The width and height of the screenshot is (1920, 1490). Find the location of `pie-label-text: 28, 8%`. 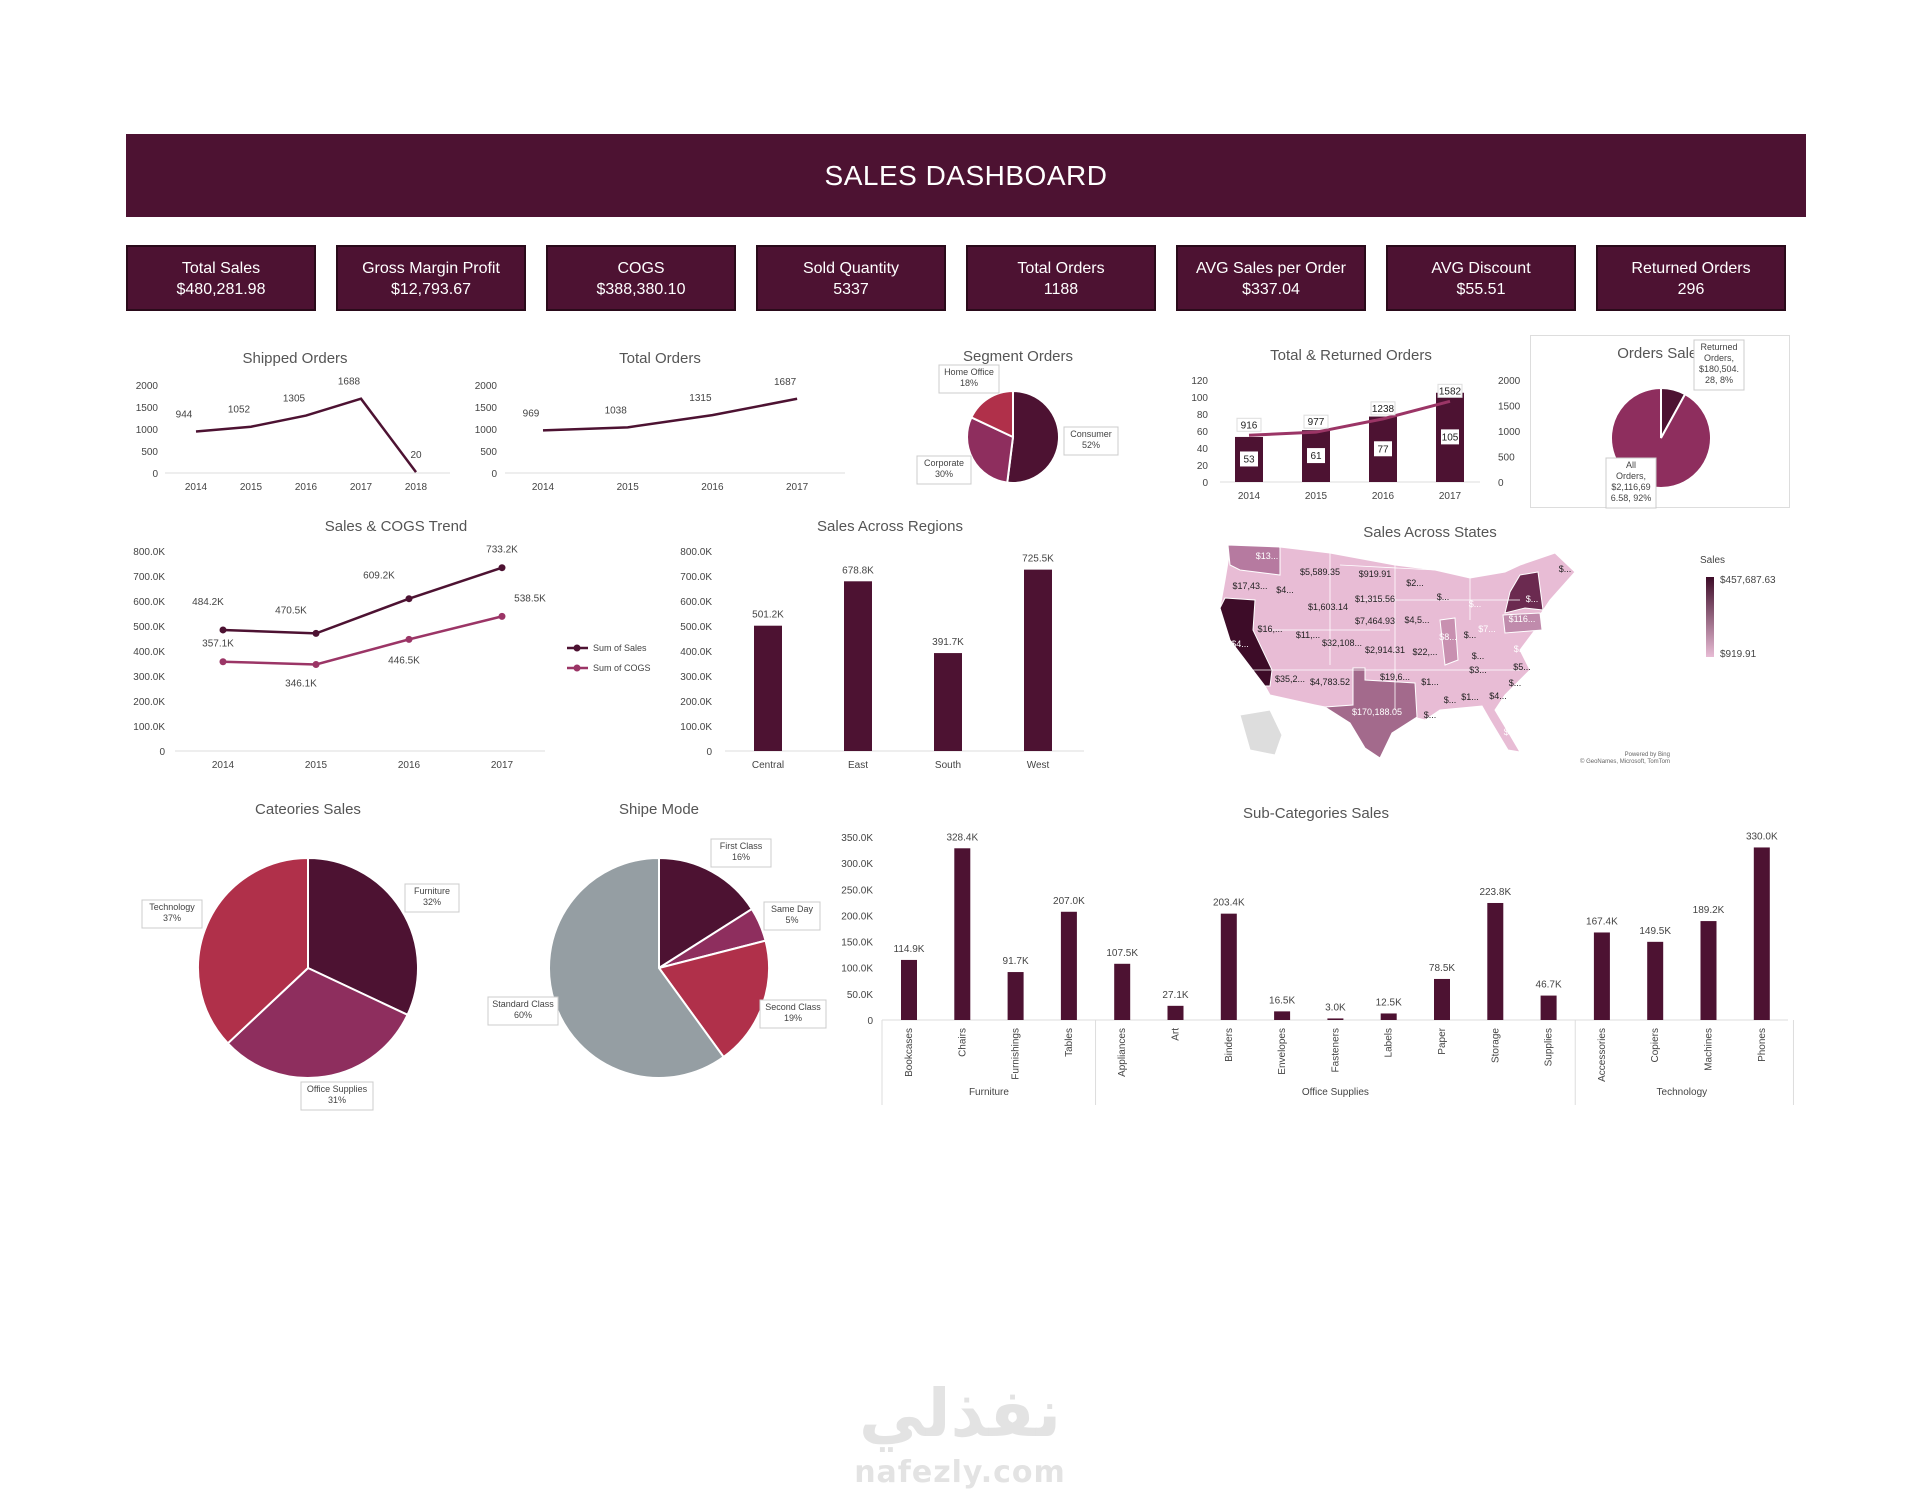

pie-label-text: 28, 8% is located at coordinates (1719, 380).